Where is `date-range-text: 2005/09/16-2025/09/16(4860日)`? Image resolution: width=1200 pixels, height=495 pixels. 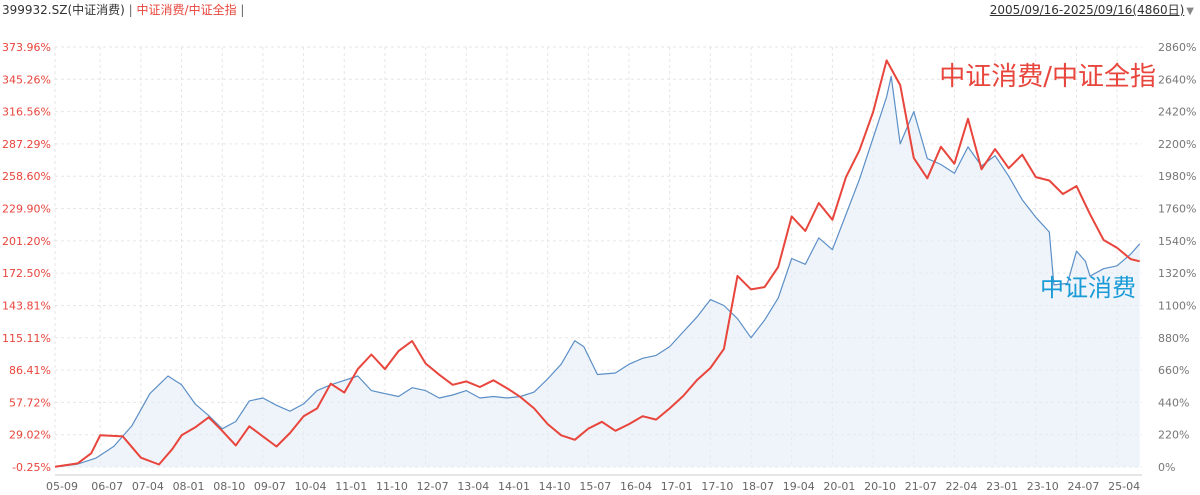 date-range-text: 2005/09/16-2025/09/16(4860日) is located at coordinates (1087, 10).